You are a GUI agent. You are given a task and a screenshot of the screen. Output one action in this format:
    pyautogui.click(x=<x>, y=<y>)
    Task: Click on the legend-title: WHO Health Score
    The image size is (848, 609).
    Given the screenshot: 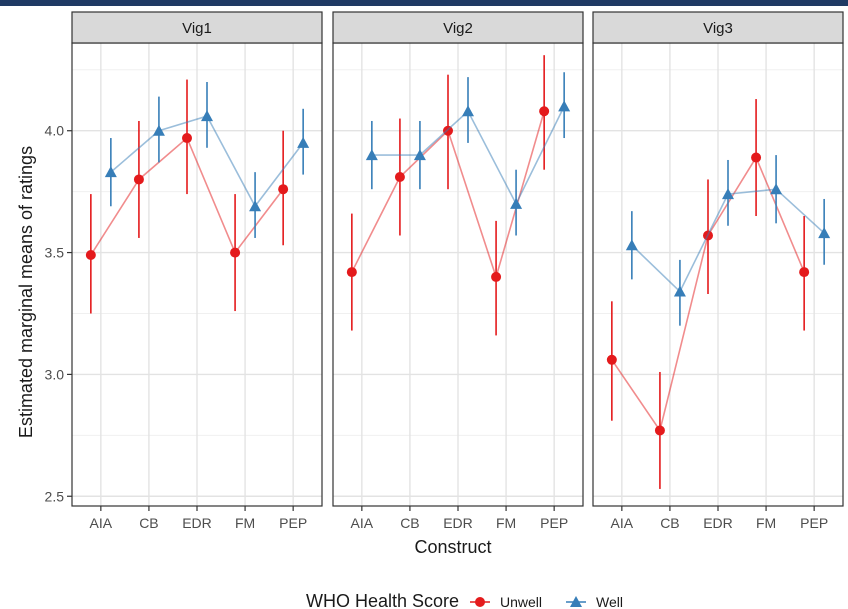 What is the action you would take?
    pyautogui.click(x=382, y=600)
    